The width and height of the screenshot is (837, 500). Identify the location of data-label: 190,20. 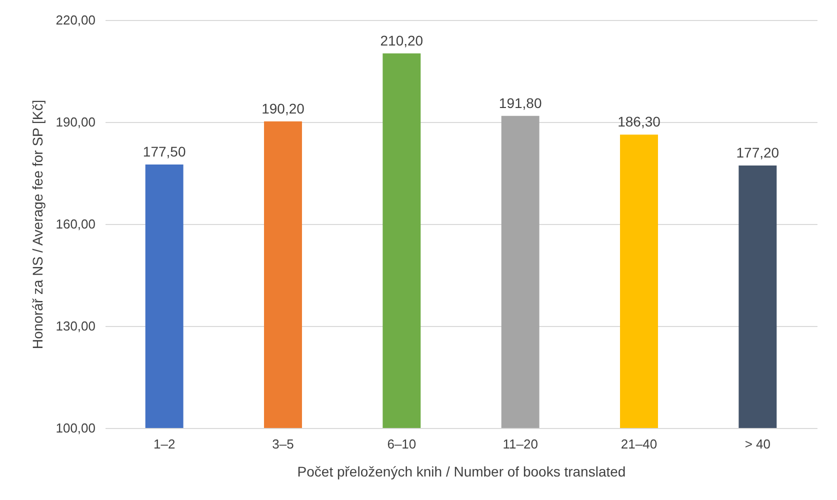
(283, 108).